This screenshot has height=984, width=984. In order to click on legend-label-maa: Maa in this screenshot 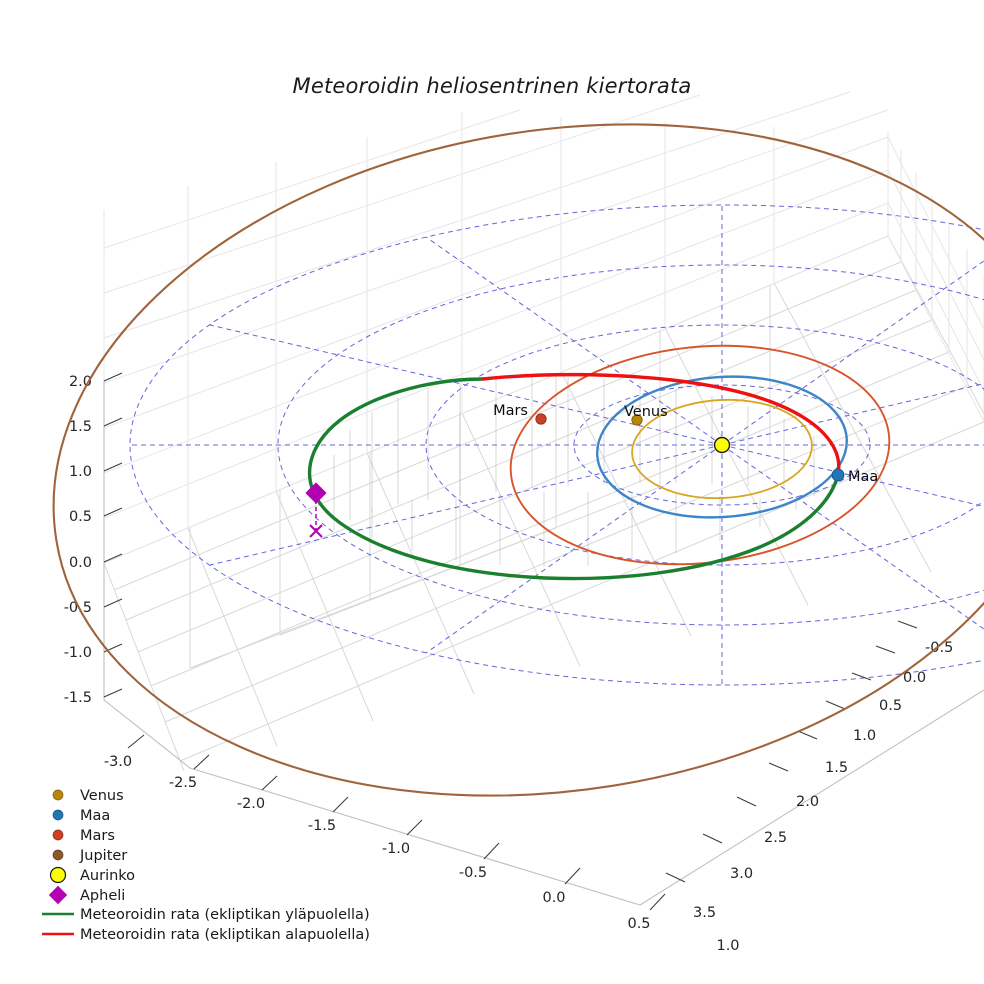, I will do `click(95, 816)`.